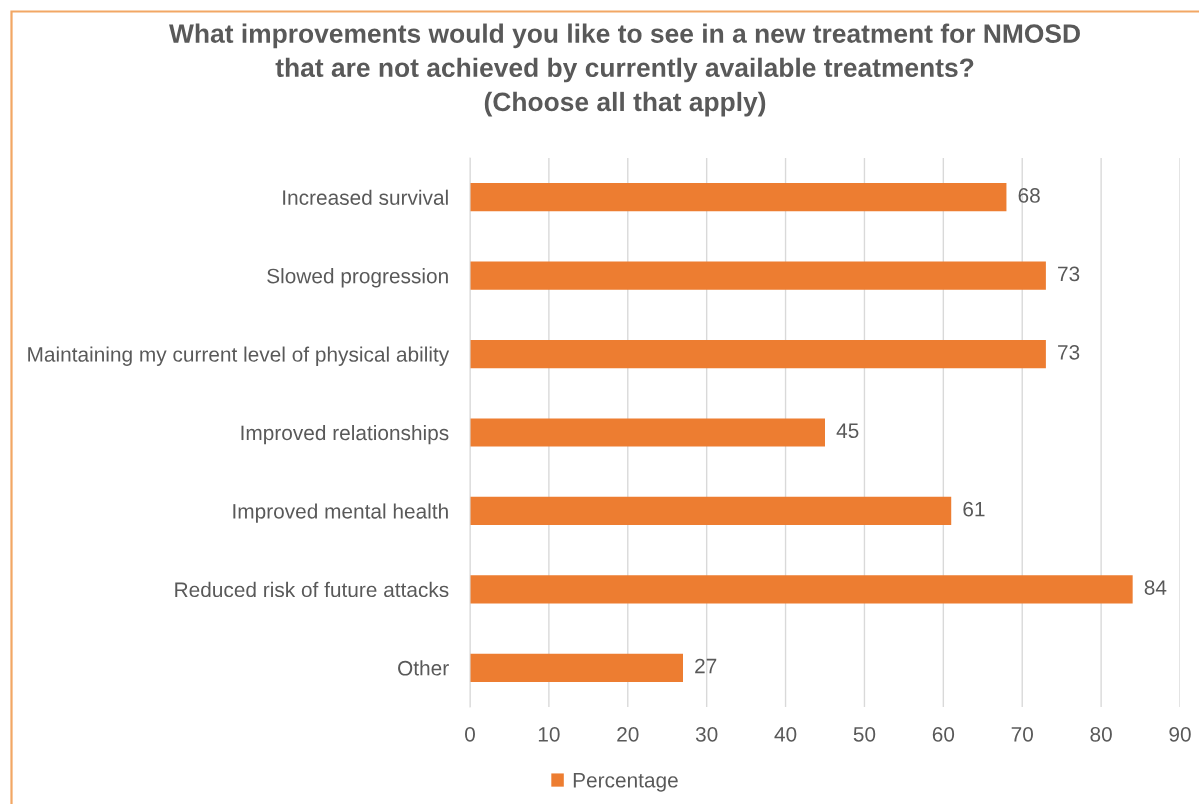 The image size is (1199, 804). I want to click on x-tick-label: 10, so click(549, 734).